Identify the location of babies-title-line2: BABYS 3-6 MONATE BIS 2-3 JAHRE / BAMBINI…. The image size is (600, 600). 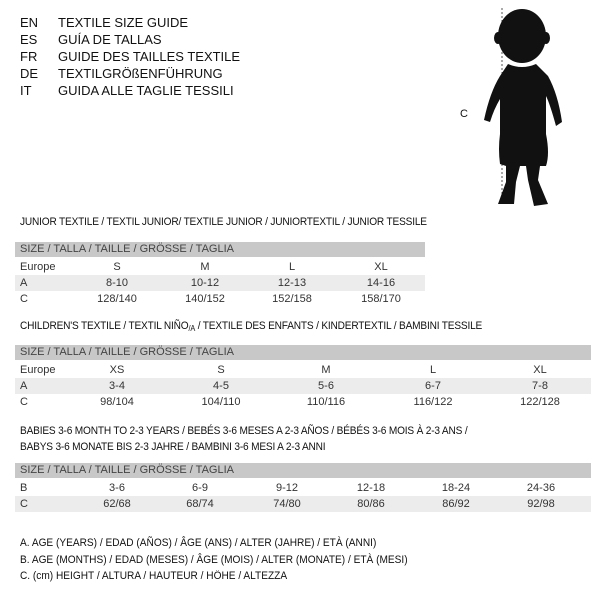
(173, 447).